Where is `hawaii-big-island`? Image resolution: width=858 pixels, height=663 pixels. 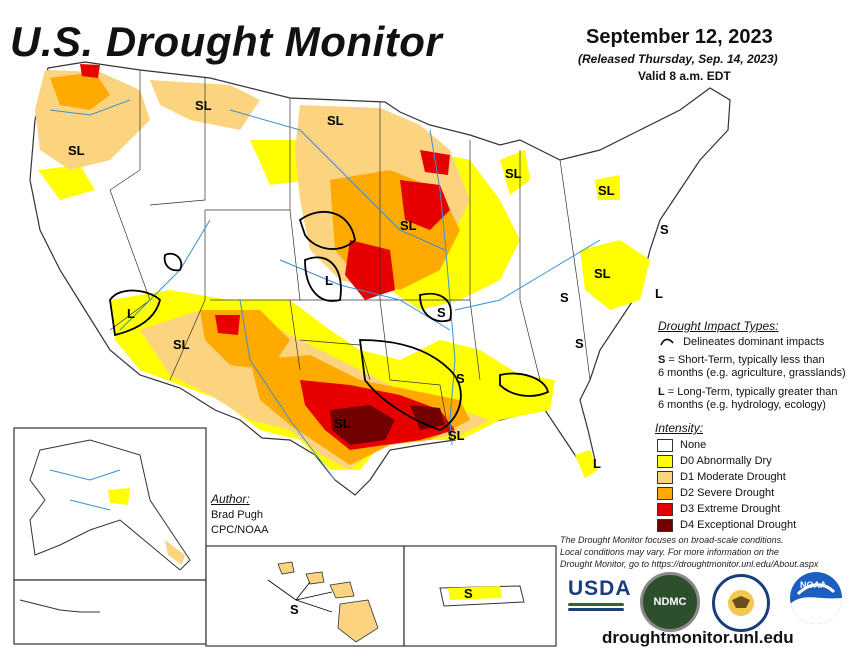 hawaii-big-island is located at coordinates (358, 621).